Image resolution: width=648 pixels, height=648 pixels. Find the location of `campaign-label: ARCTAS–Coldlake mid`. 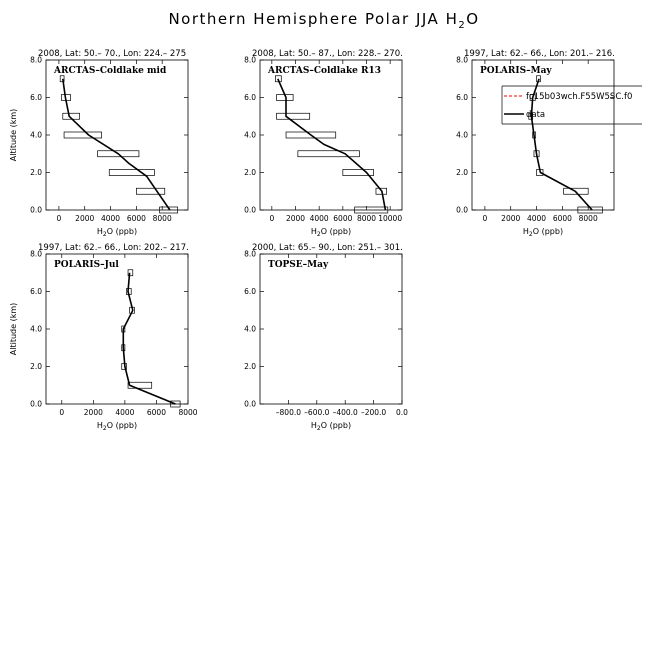

campaign-label: ARCTAS–Coldlake mid is located at coordinates (110, 71).